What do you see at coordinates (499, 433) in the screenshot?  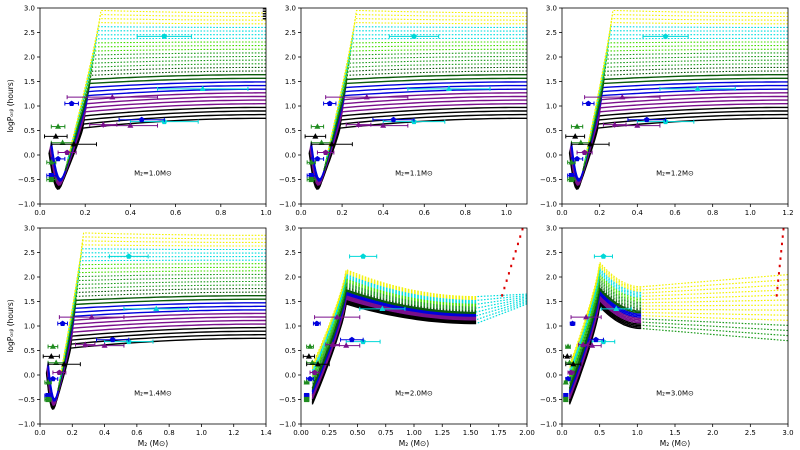 I see `x-tick-label: 1.75` at bounding box center [499, 433].